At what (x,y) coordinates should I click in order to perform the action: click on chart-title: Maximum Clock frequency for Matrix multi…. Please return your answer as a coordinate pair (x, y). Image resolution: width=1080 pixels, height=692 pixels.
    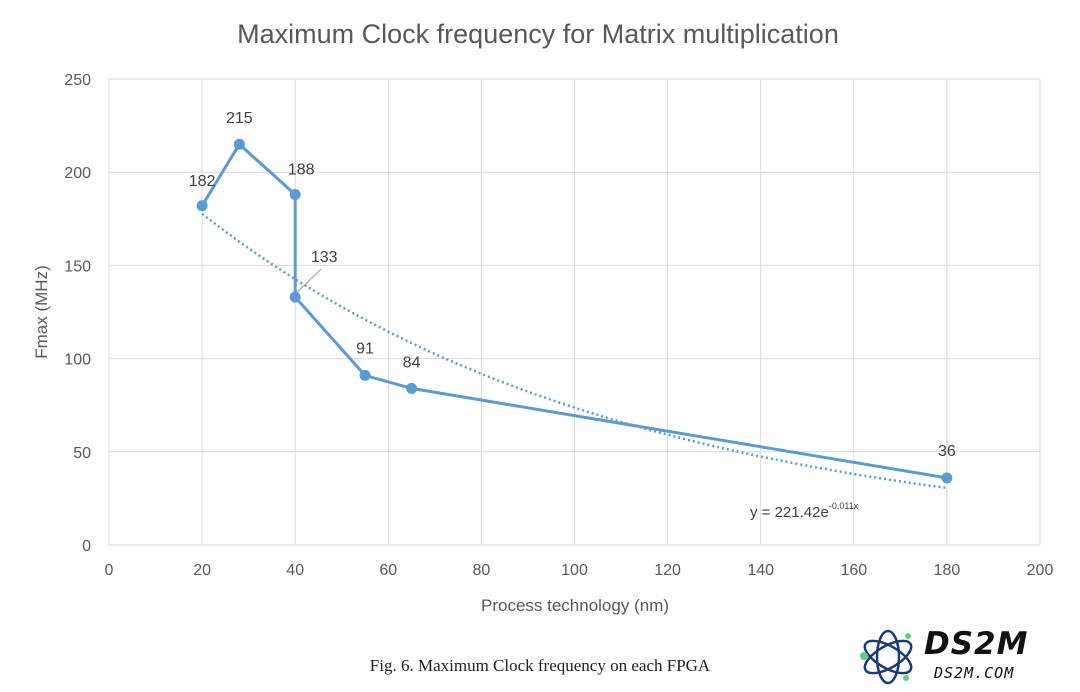
    Looking at the image, I should click on (538, 34).